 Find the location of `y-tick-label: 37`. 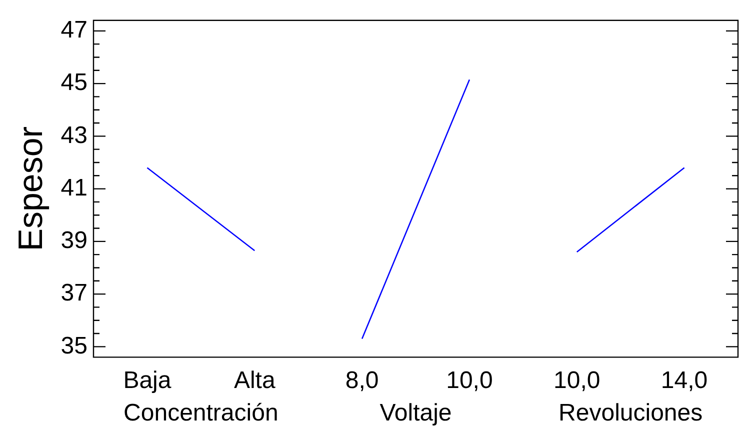

y-tick-label: 37 is located at coordinates (74, 293).